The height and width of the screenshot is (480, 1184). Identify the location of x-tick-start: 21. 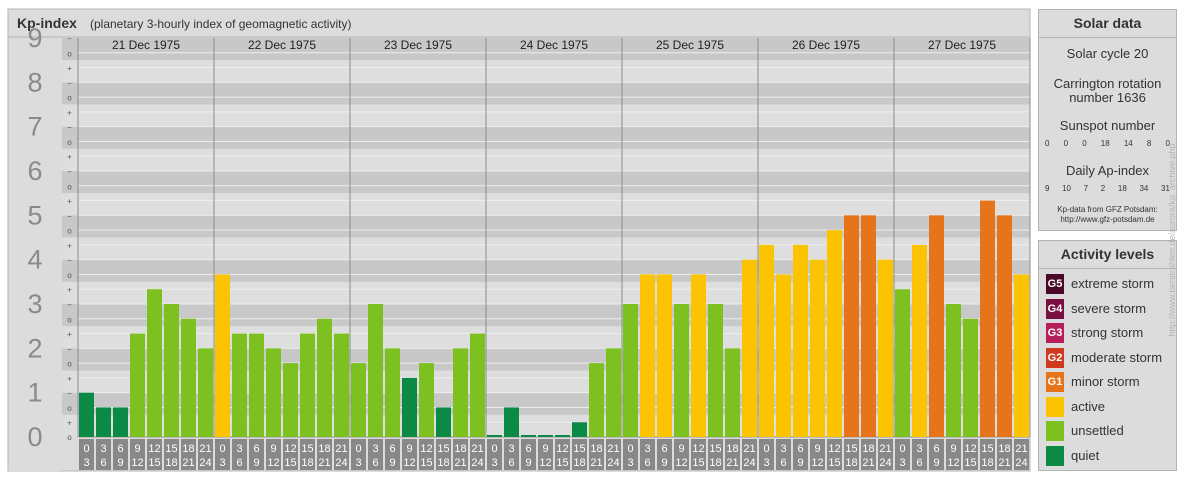
(613, 449).